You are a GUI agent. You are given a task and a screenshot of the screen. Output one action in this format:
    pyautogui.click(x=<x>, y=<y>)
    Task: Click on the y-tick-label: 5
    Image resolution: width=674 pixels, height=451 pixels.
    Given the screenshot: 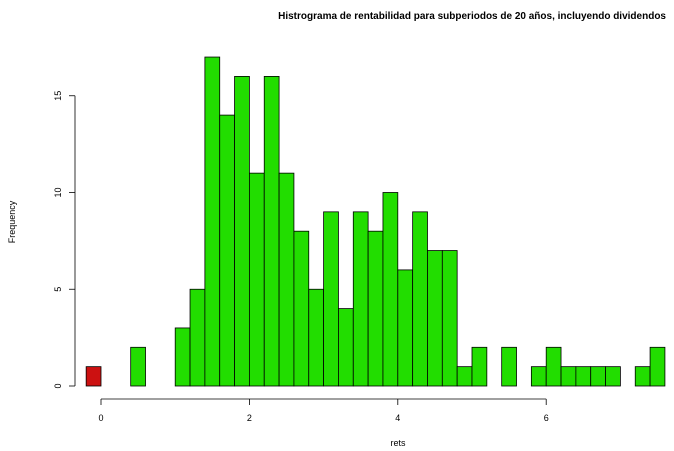 What is the action you would take?
    pyautogui.click(x=58, y=289)
    